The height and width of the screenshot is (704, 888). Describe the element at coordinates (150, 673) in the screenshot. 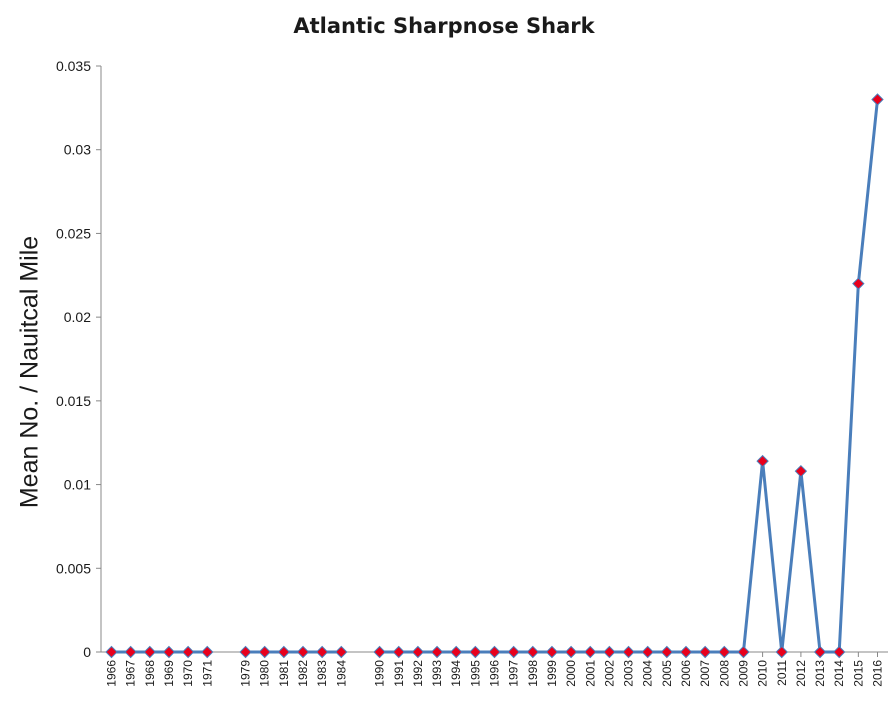

I see `x-tick-label: 1968` at that location.